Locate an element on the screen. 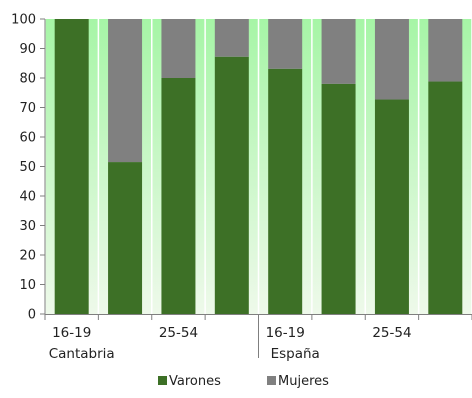 The width and height of the screenshot is (472, 398). y-tick-label: 60 is located at coordinates (27, 138).